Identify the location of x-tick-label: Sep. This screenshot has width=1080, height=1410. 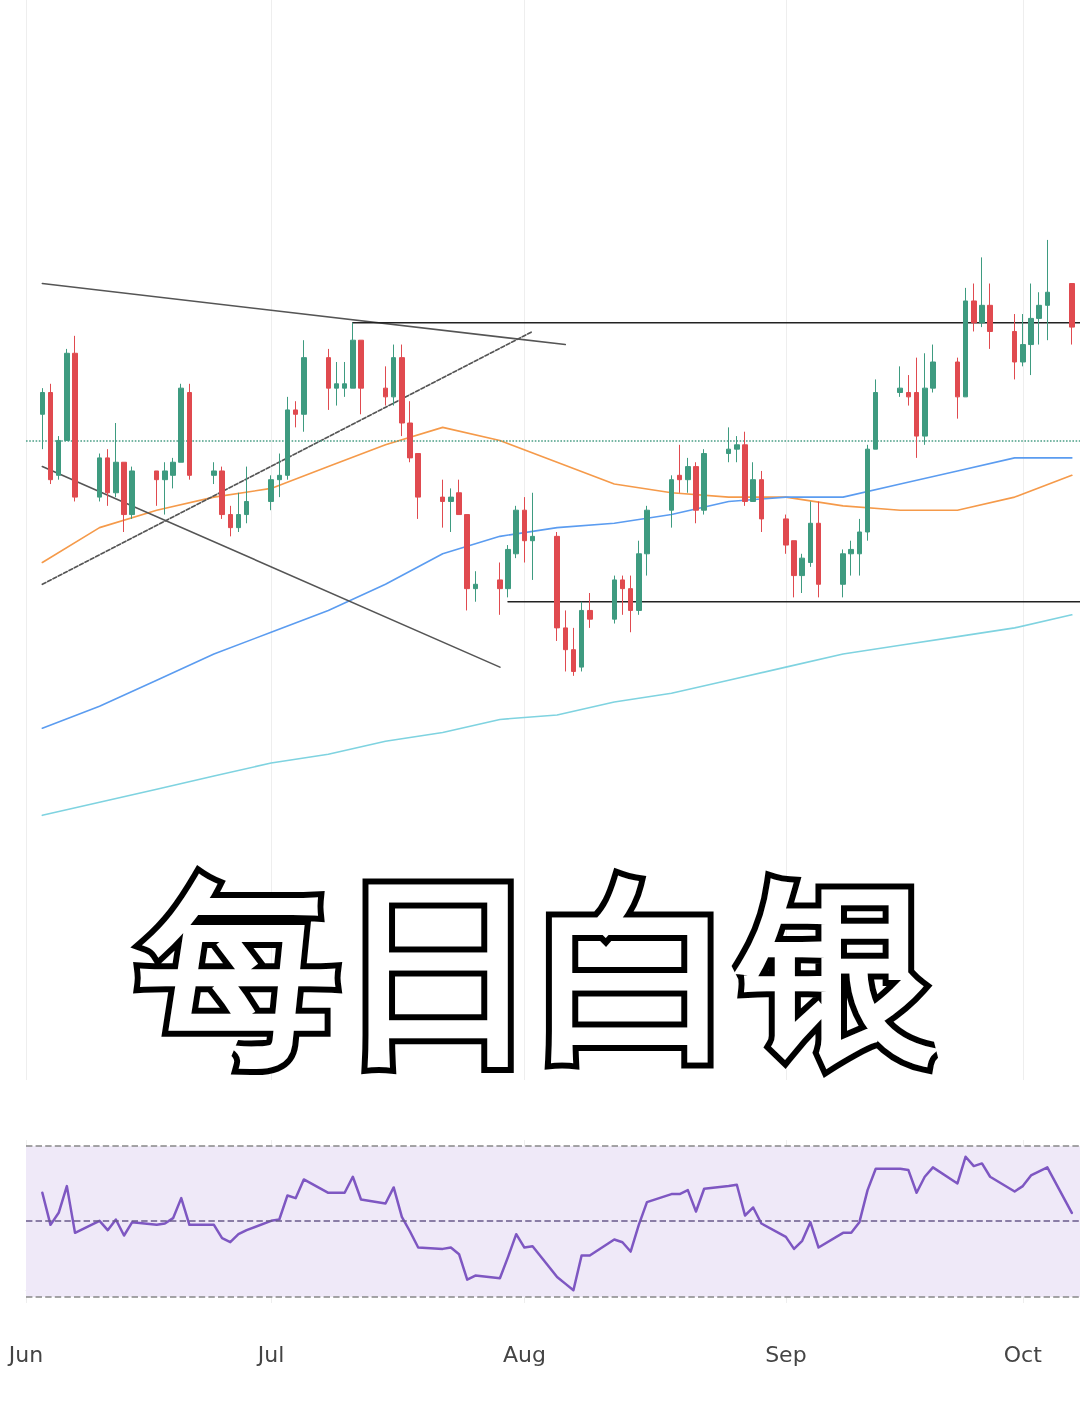
(786, 1354).